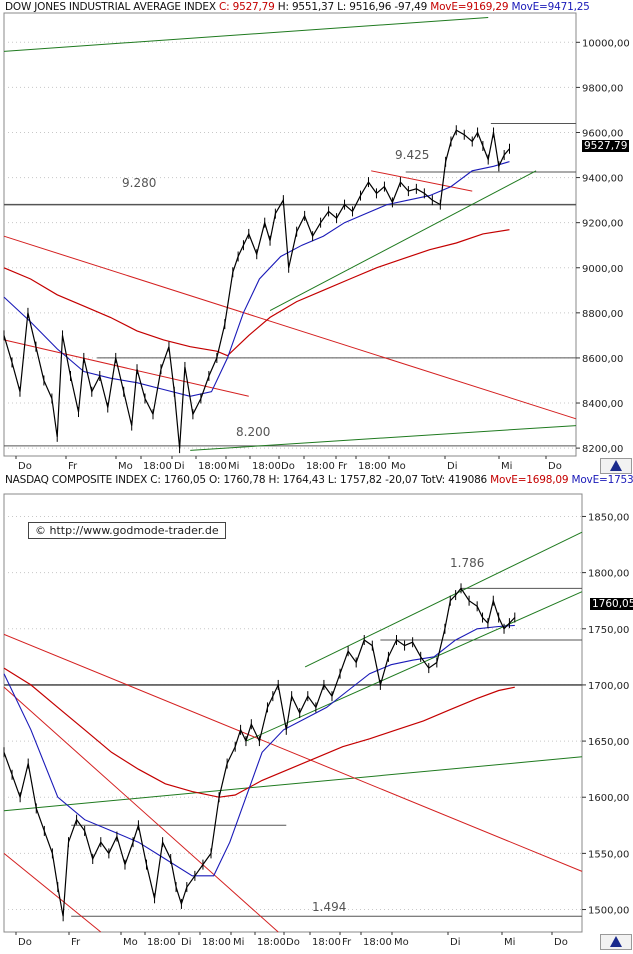  Describe the element at coordinates (608, 798) in the screenshot. I see `y-tick-label: 1600,00` at that location.